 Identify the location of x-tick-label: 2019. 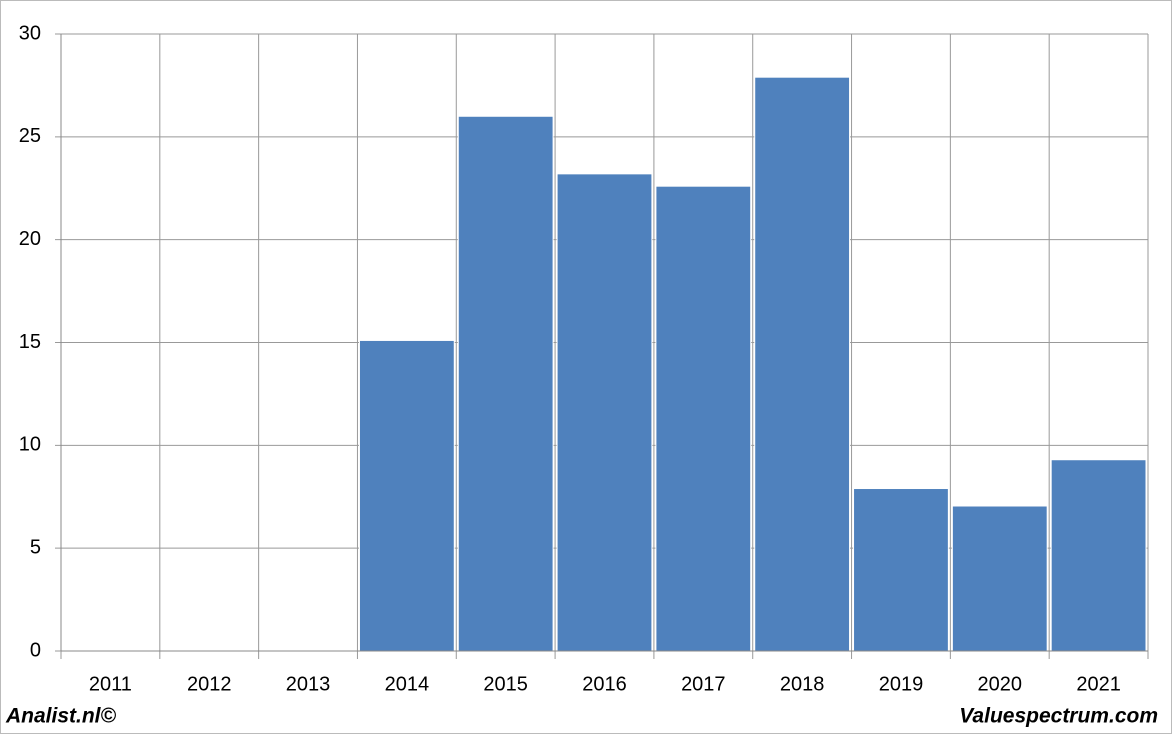
(901, 684).